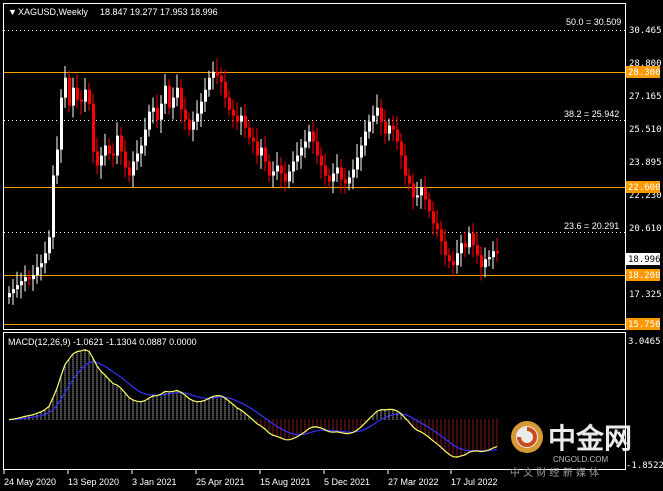 The height and width of the screenshot is (491, 663). I want to click on level-tag-18200-text: 18.200, so click(644, 276).